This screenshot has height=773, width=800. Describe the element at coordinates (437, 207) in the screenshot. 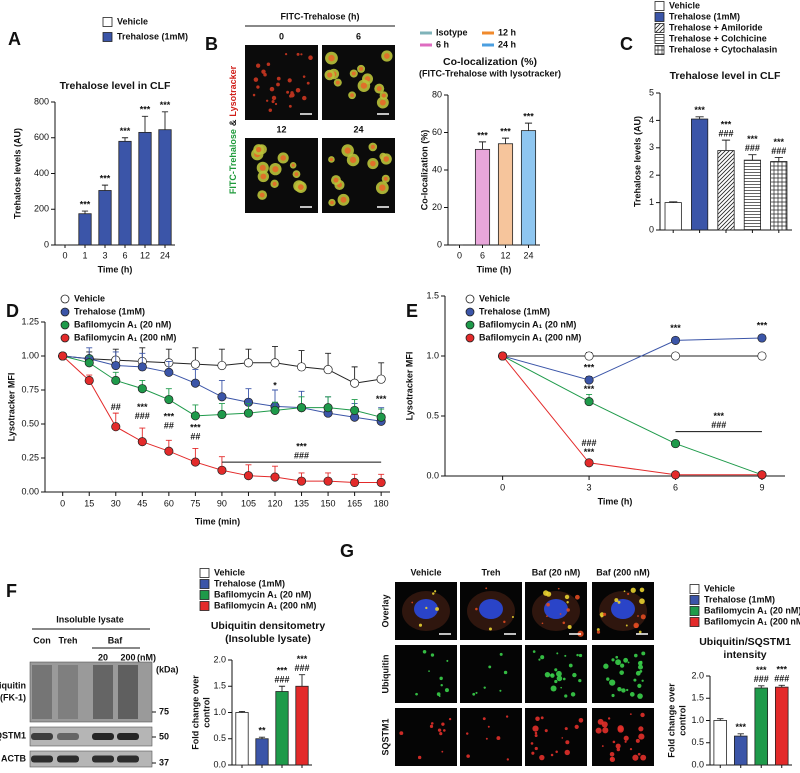

I see `y-tick-label: 20` at that location.